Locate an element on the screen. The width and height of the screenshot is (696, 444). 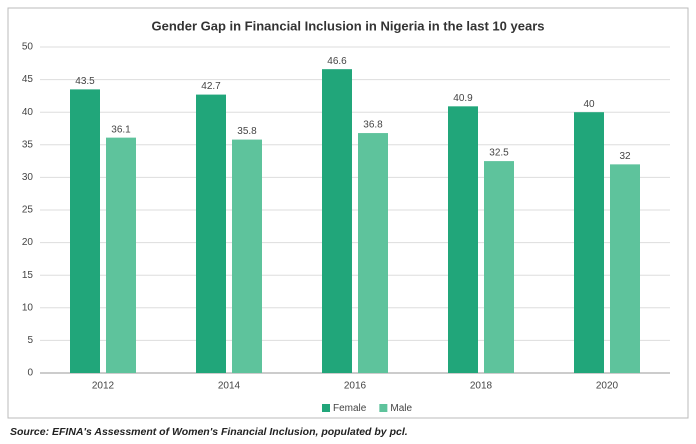
y-tick-label: 10 is located at coordinates (28, 307).